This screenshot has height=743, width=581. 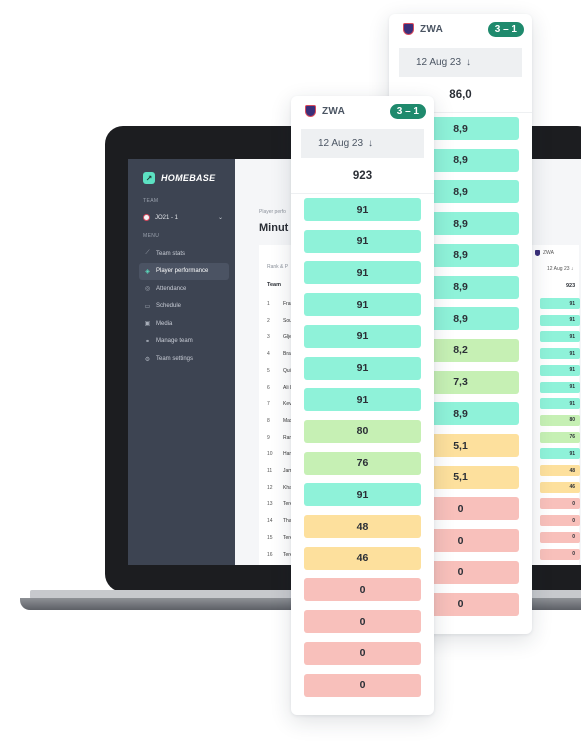 I want to click on row-player-name: Glje, so click(x=287, y=337).